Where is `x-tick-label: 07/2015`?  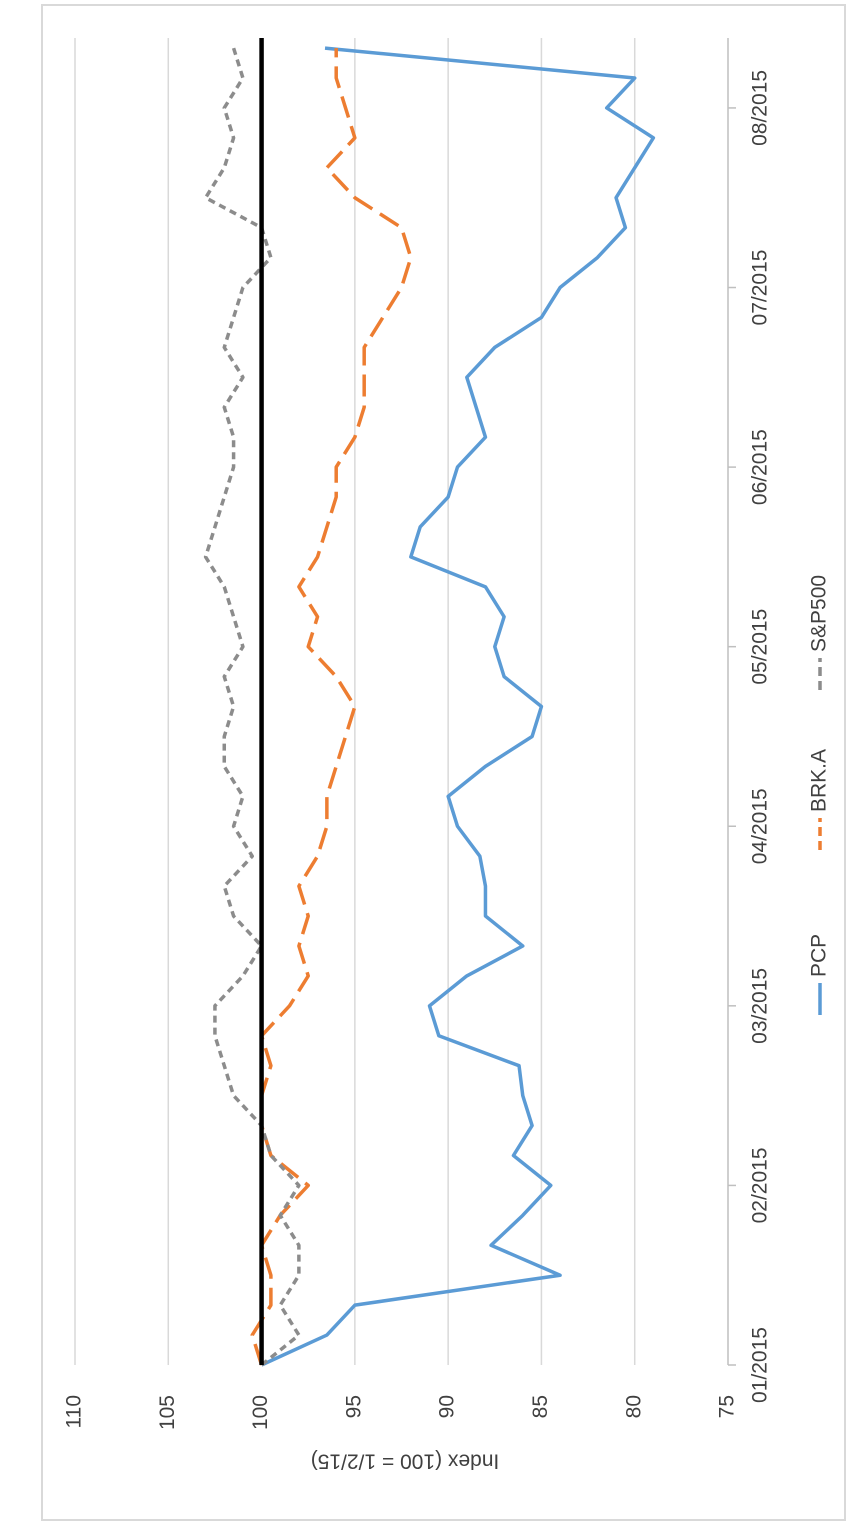 x-tick-label: 07/2015 is located at coordinates (760, 288).